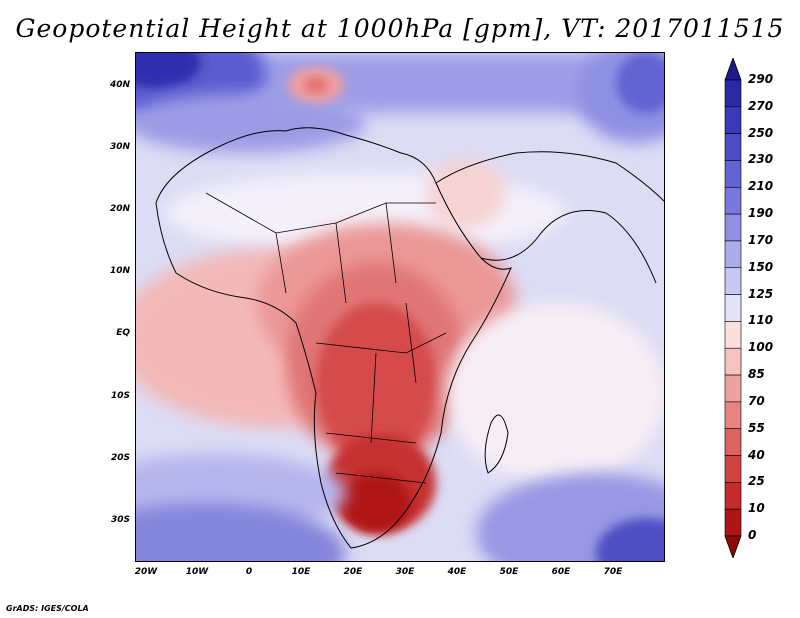 This screenshot has width=800, height=618. Describe the element at coordinates (496, 444) in the screenshot. I see `madagascar-outline` at that location.